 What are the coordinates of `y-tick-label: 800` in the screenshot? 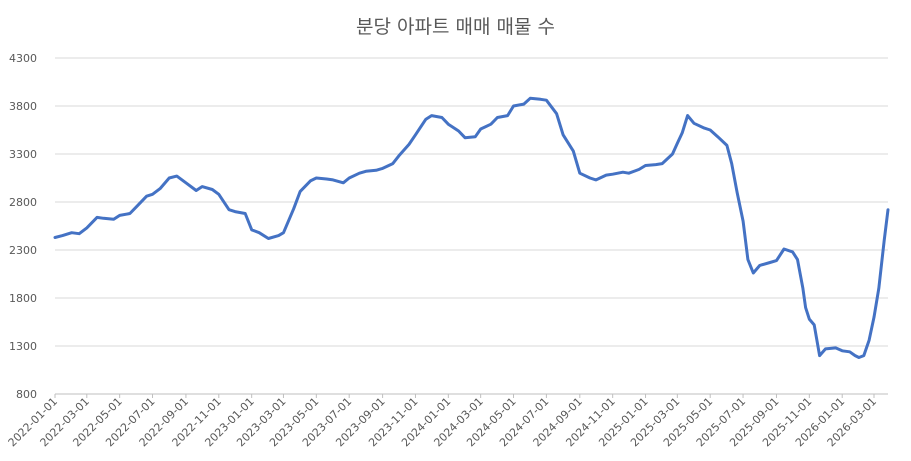 It's located at (26, 394).